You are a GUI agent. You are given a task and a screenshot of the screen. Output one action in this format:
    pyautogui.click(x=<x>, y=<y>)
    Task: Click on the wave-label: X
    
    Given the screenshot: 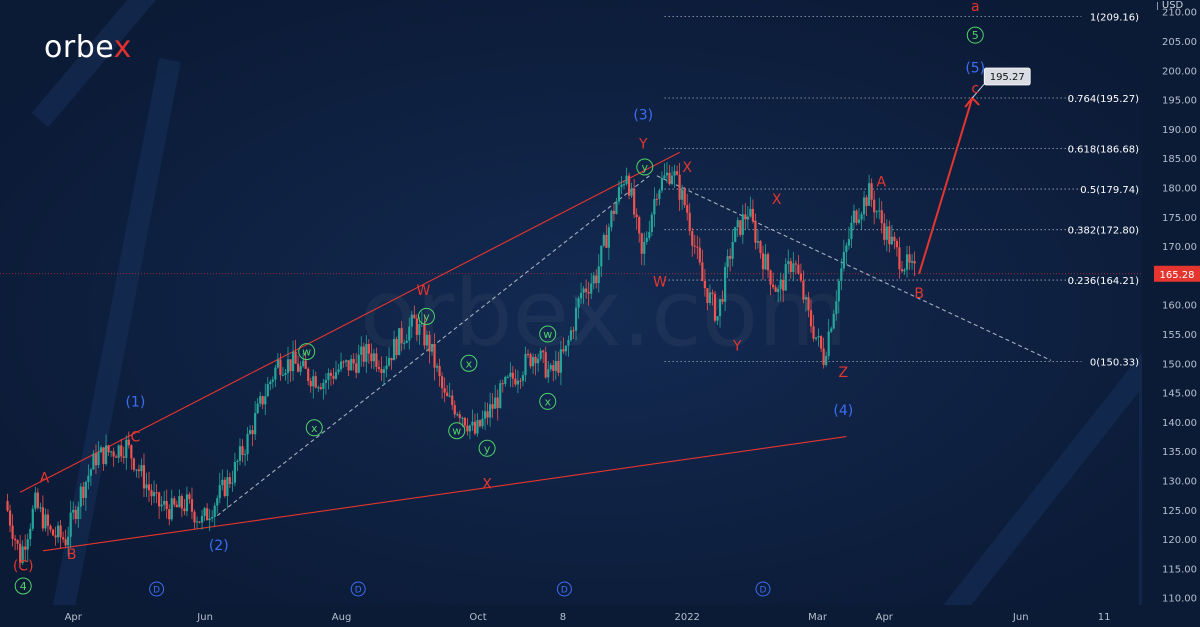 What is the action you would take?
    pyautogui.click(x=687, y=168)
    